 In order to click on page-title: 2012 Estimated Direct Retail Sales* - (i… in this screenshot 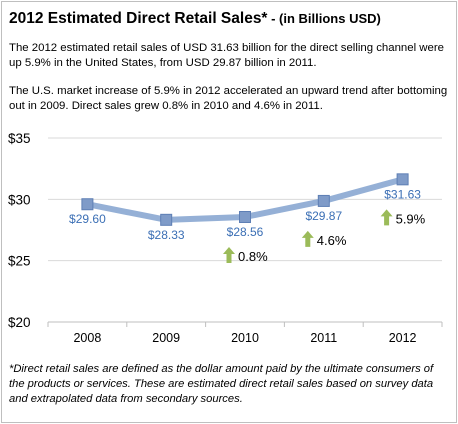, I will do `click(195, 19)`.